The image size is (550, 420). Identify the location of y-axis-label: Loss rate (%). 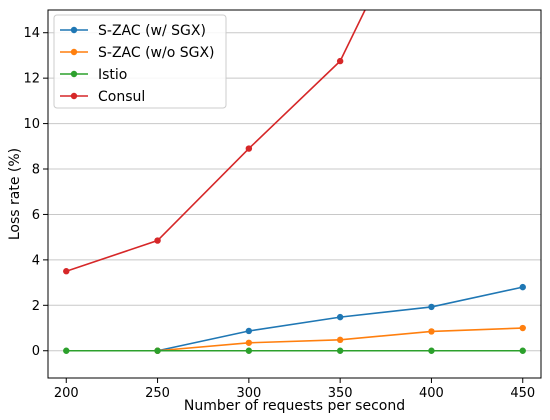
(15, 194).